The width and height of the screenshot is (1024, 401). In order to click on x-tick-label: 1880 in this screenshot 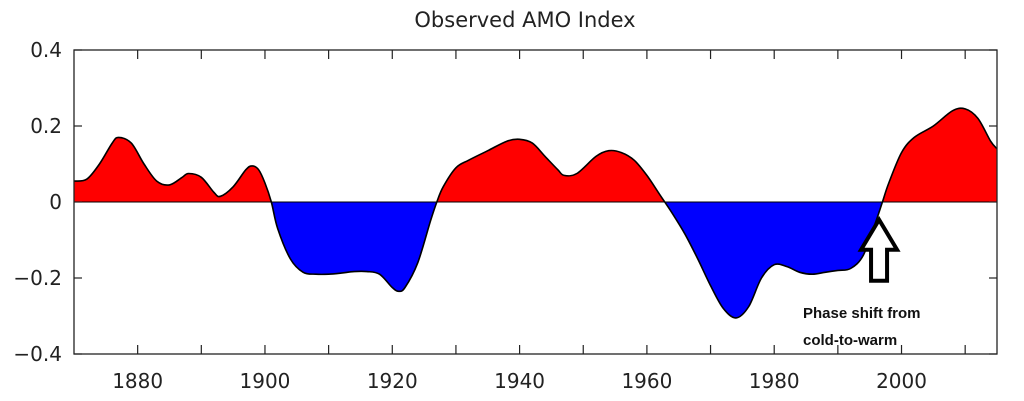, I will do `click(137, 381)`.